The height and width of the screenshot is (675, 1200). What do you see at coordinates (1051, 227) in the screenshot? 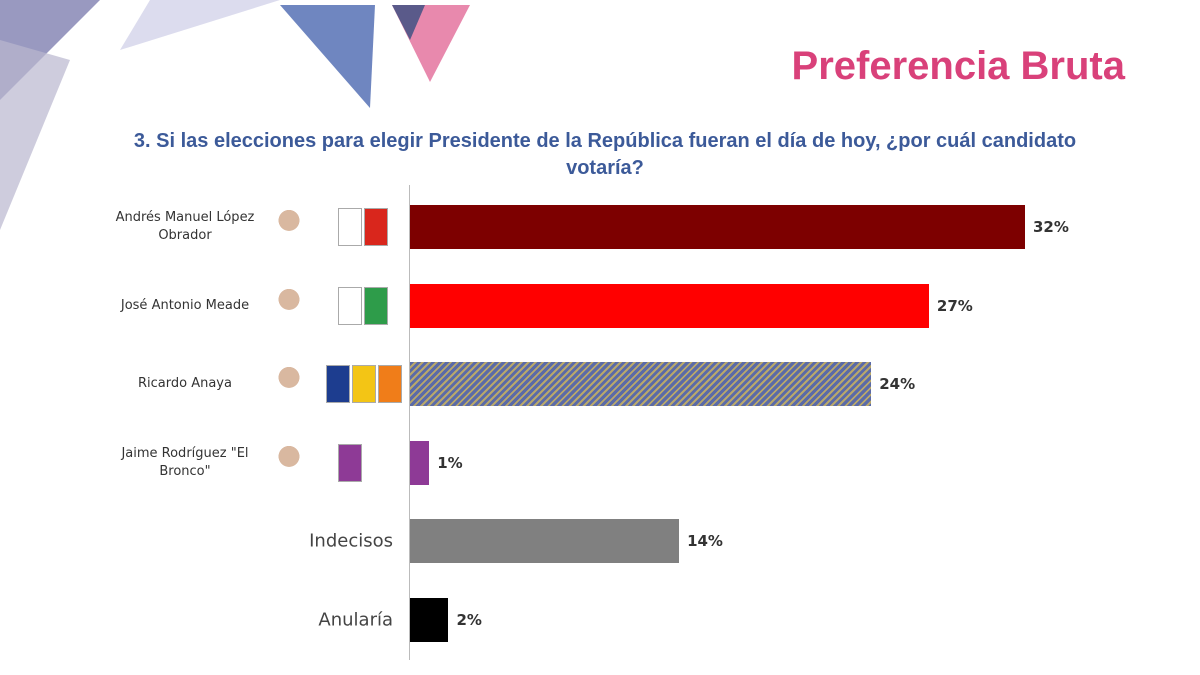
I see `value-label: 32%` at bounding box center [1051, 227].